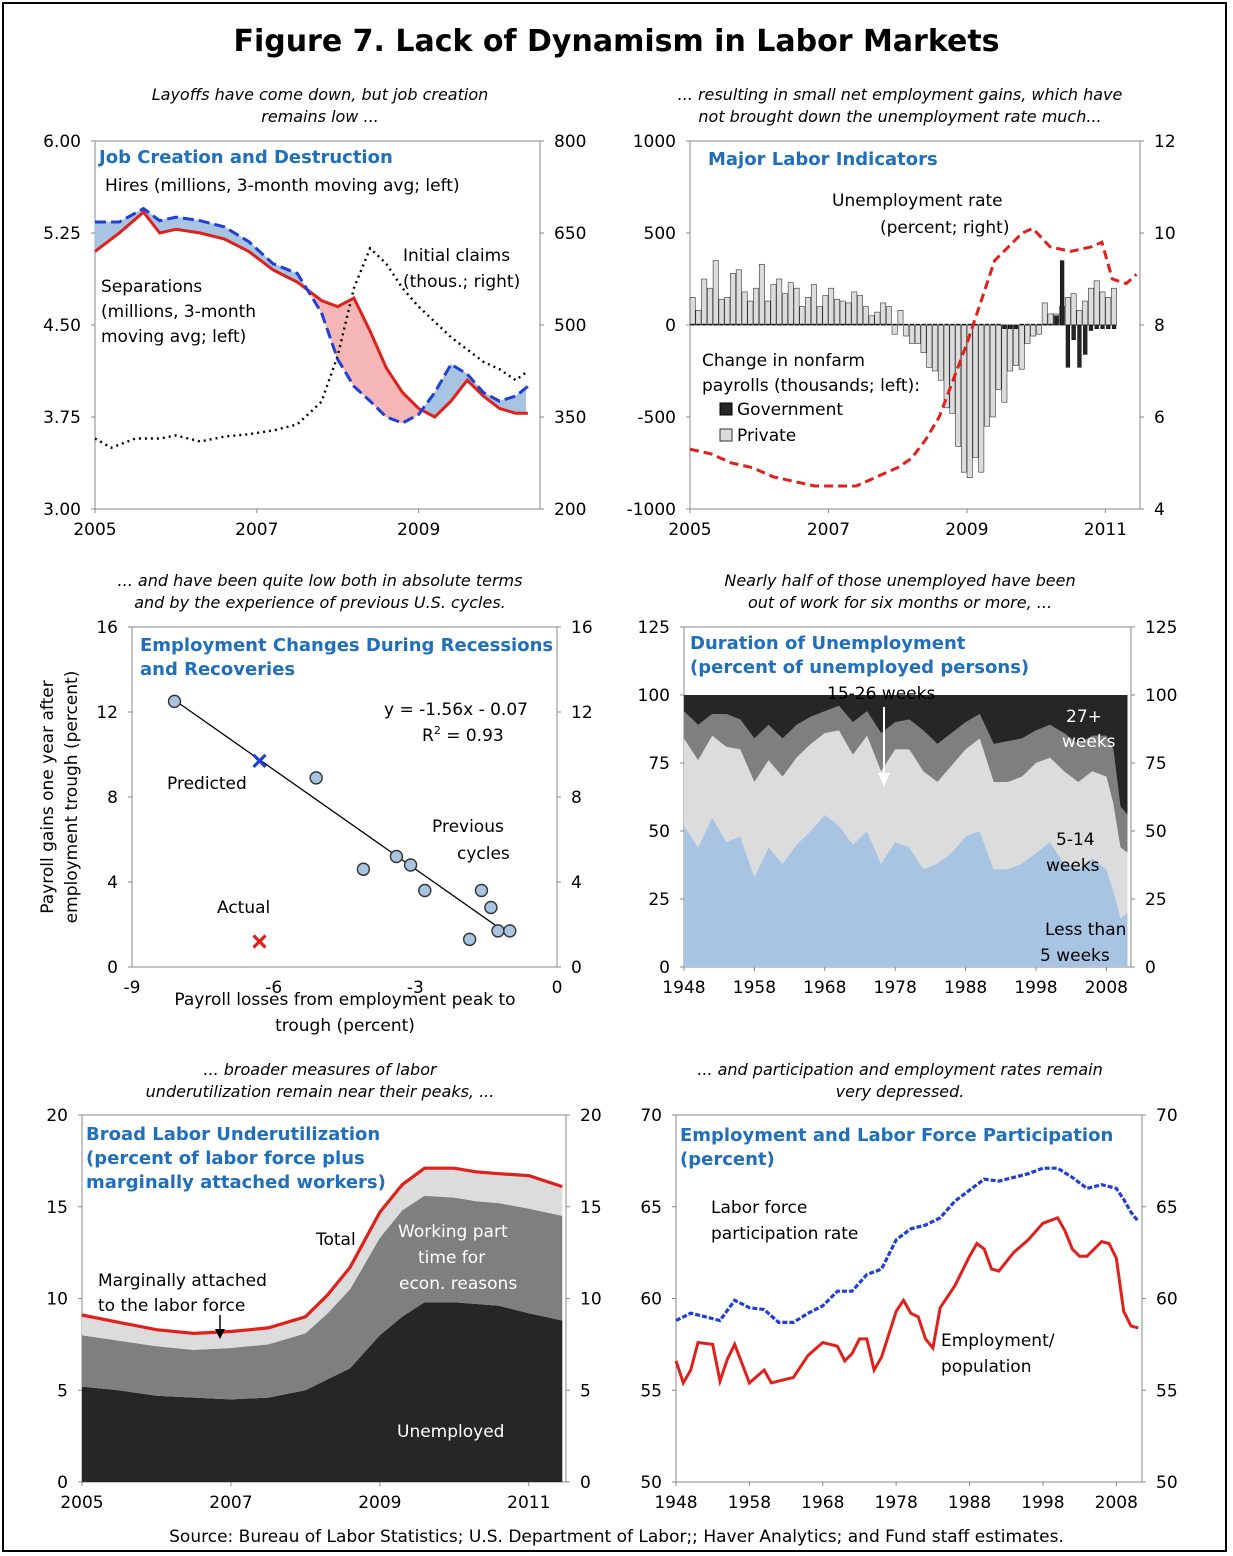 The width and height of the screenshot is (1233, 1556). What do you see at coordinates (528, 1503) in the screenshot?
I see `panel5-x-3: 2011` at bounding box center [528, 1503].